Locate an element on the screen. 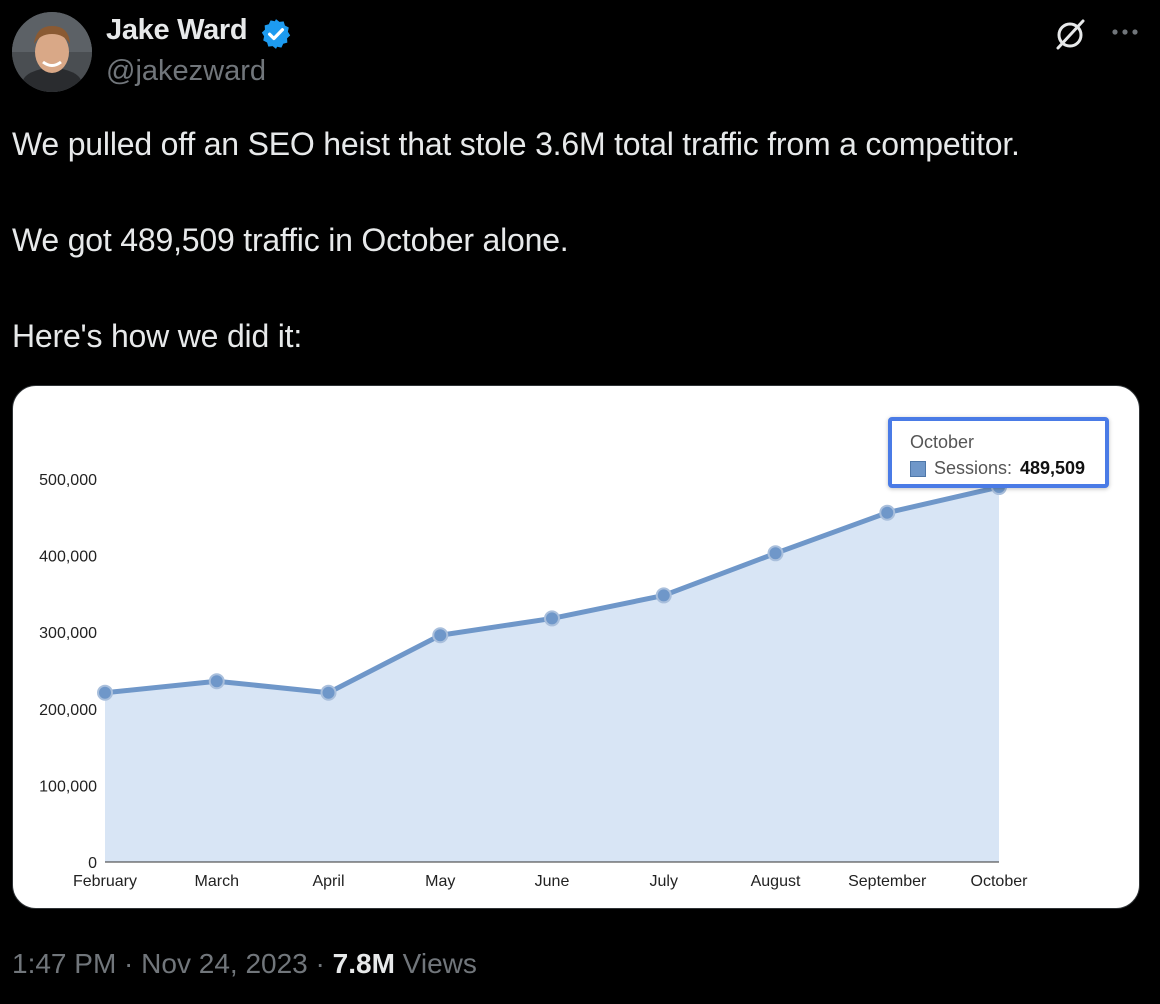 This screenshot has width=1160, height=1004. more-icon is located at coordinates (1126, 34).